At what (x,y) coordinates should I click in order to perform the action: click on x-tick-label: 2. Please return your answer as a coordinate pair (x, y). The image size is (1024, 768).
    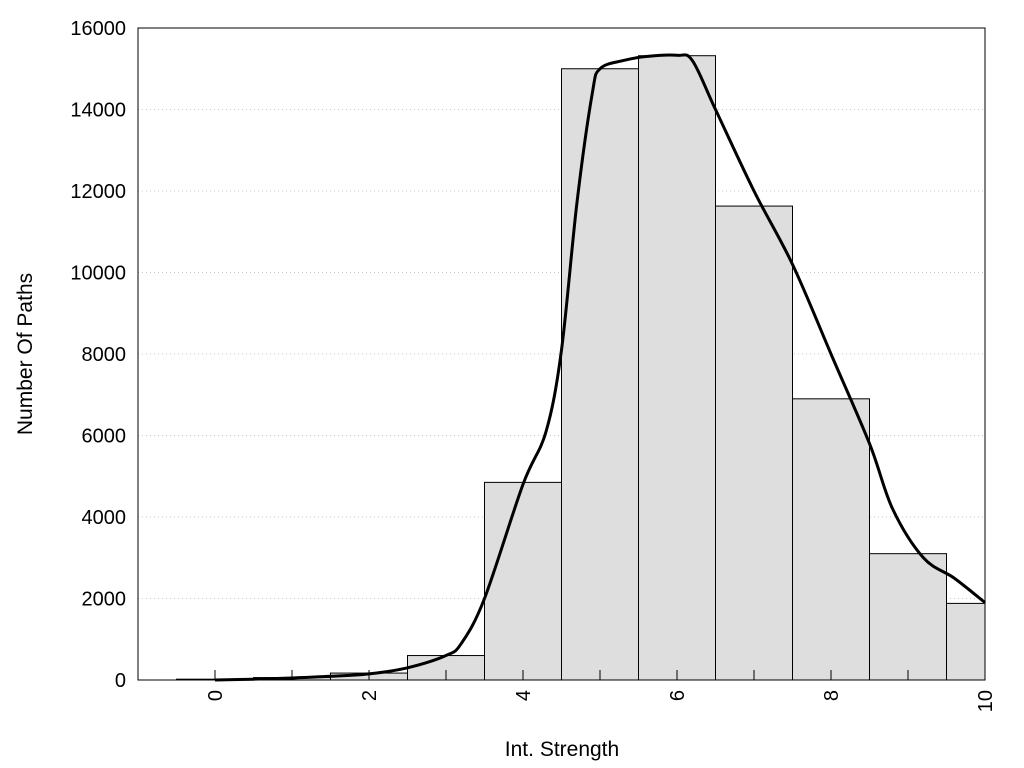
    Looking at the image, I should click on (370, 695).